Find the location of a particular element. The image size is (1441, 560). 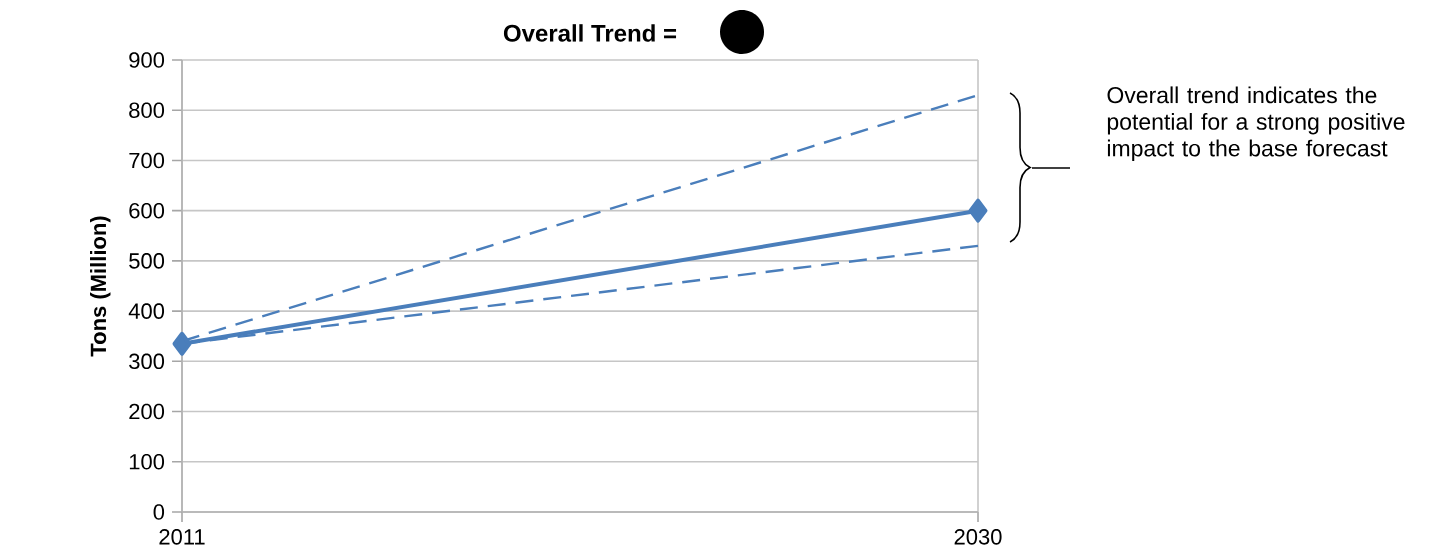

chart-title: Overall Trend = is located at coordinates (590, 33).